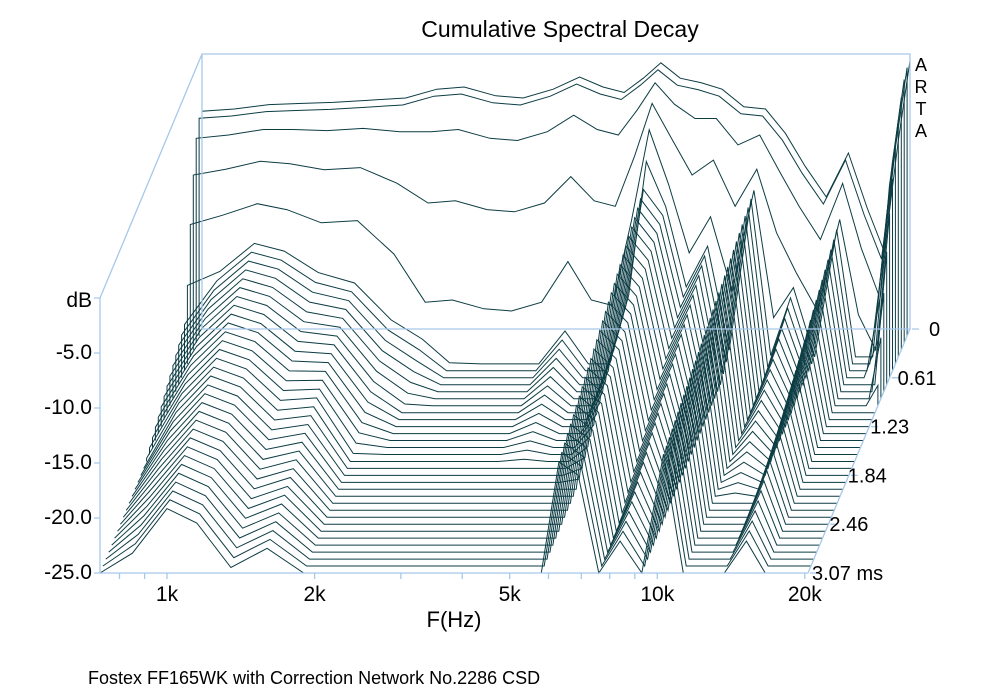 The width and height of the screenshot is (1000, 694). Describe the element at coordinates (921, 109) in the screenshot. I see `brand-letter-icon: T` at that location.